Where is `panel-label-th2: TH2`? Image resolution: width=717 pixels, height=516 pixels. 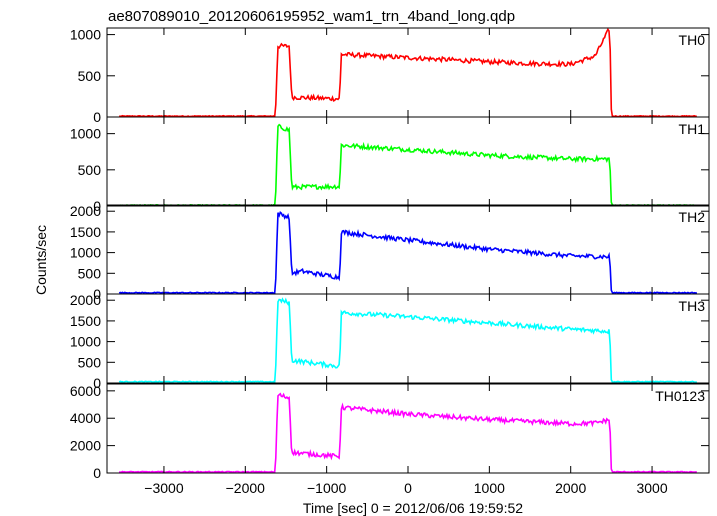 panel-label-th2: TH2 is located at coordinates (692, 217).